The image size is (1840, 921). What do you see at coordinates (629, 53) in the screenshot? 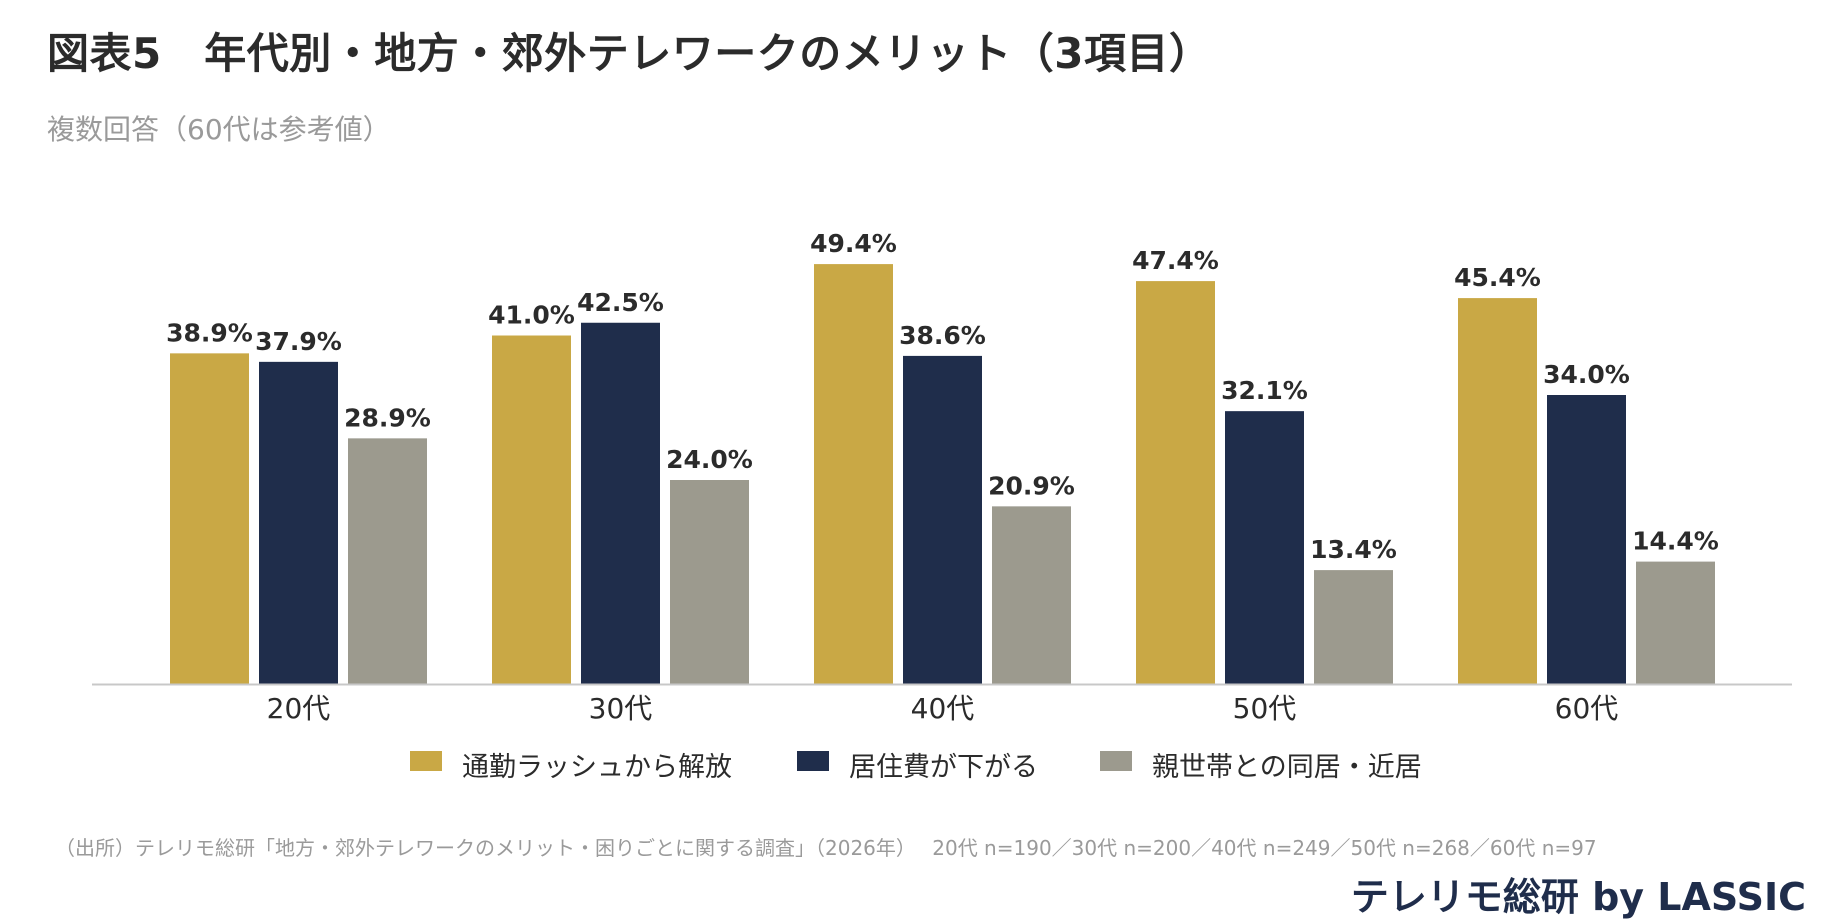
I see `chart-title: 図表5 年代別・地方・郊外テレワークのメリット（3項目）` at bounding box center [629, 53].